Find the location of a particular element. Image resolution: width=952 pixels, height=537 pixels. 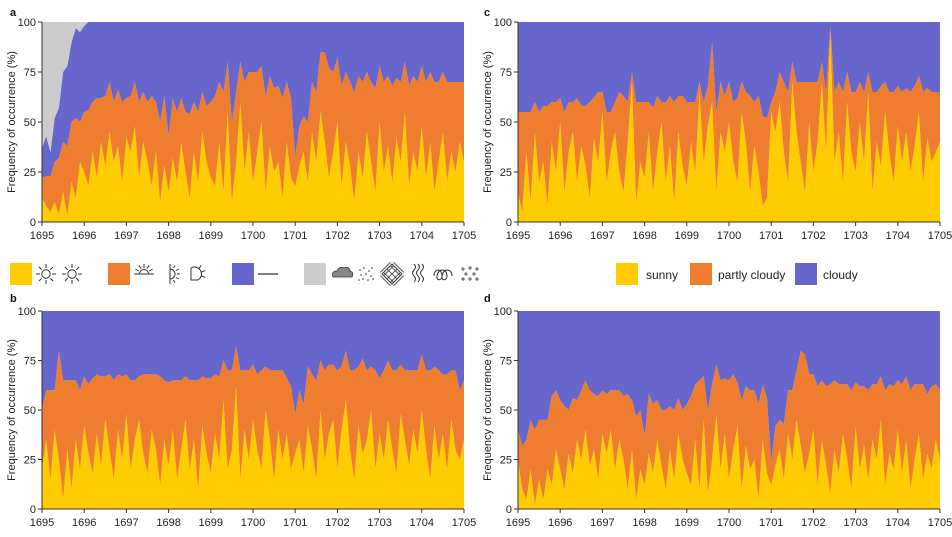

wavy-lines-icon is located at coordinates (418, 273).